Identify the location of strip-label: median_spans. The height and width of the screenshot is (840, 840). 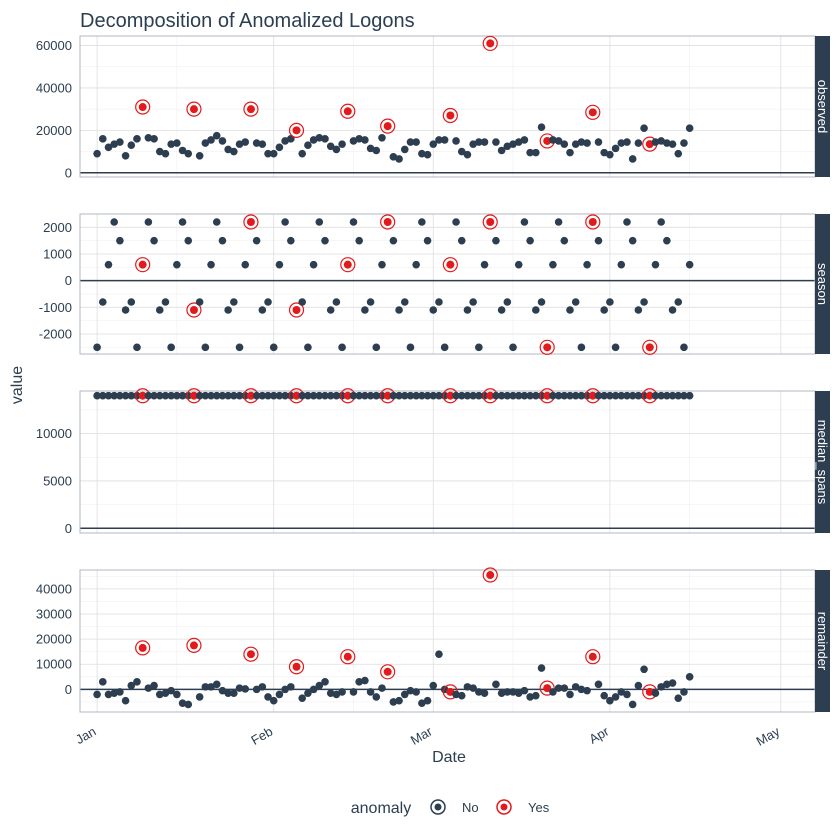
(822, 462).